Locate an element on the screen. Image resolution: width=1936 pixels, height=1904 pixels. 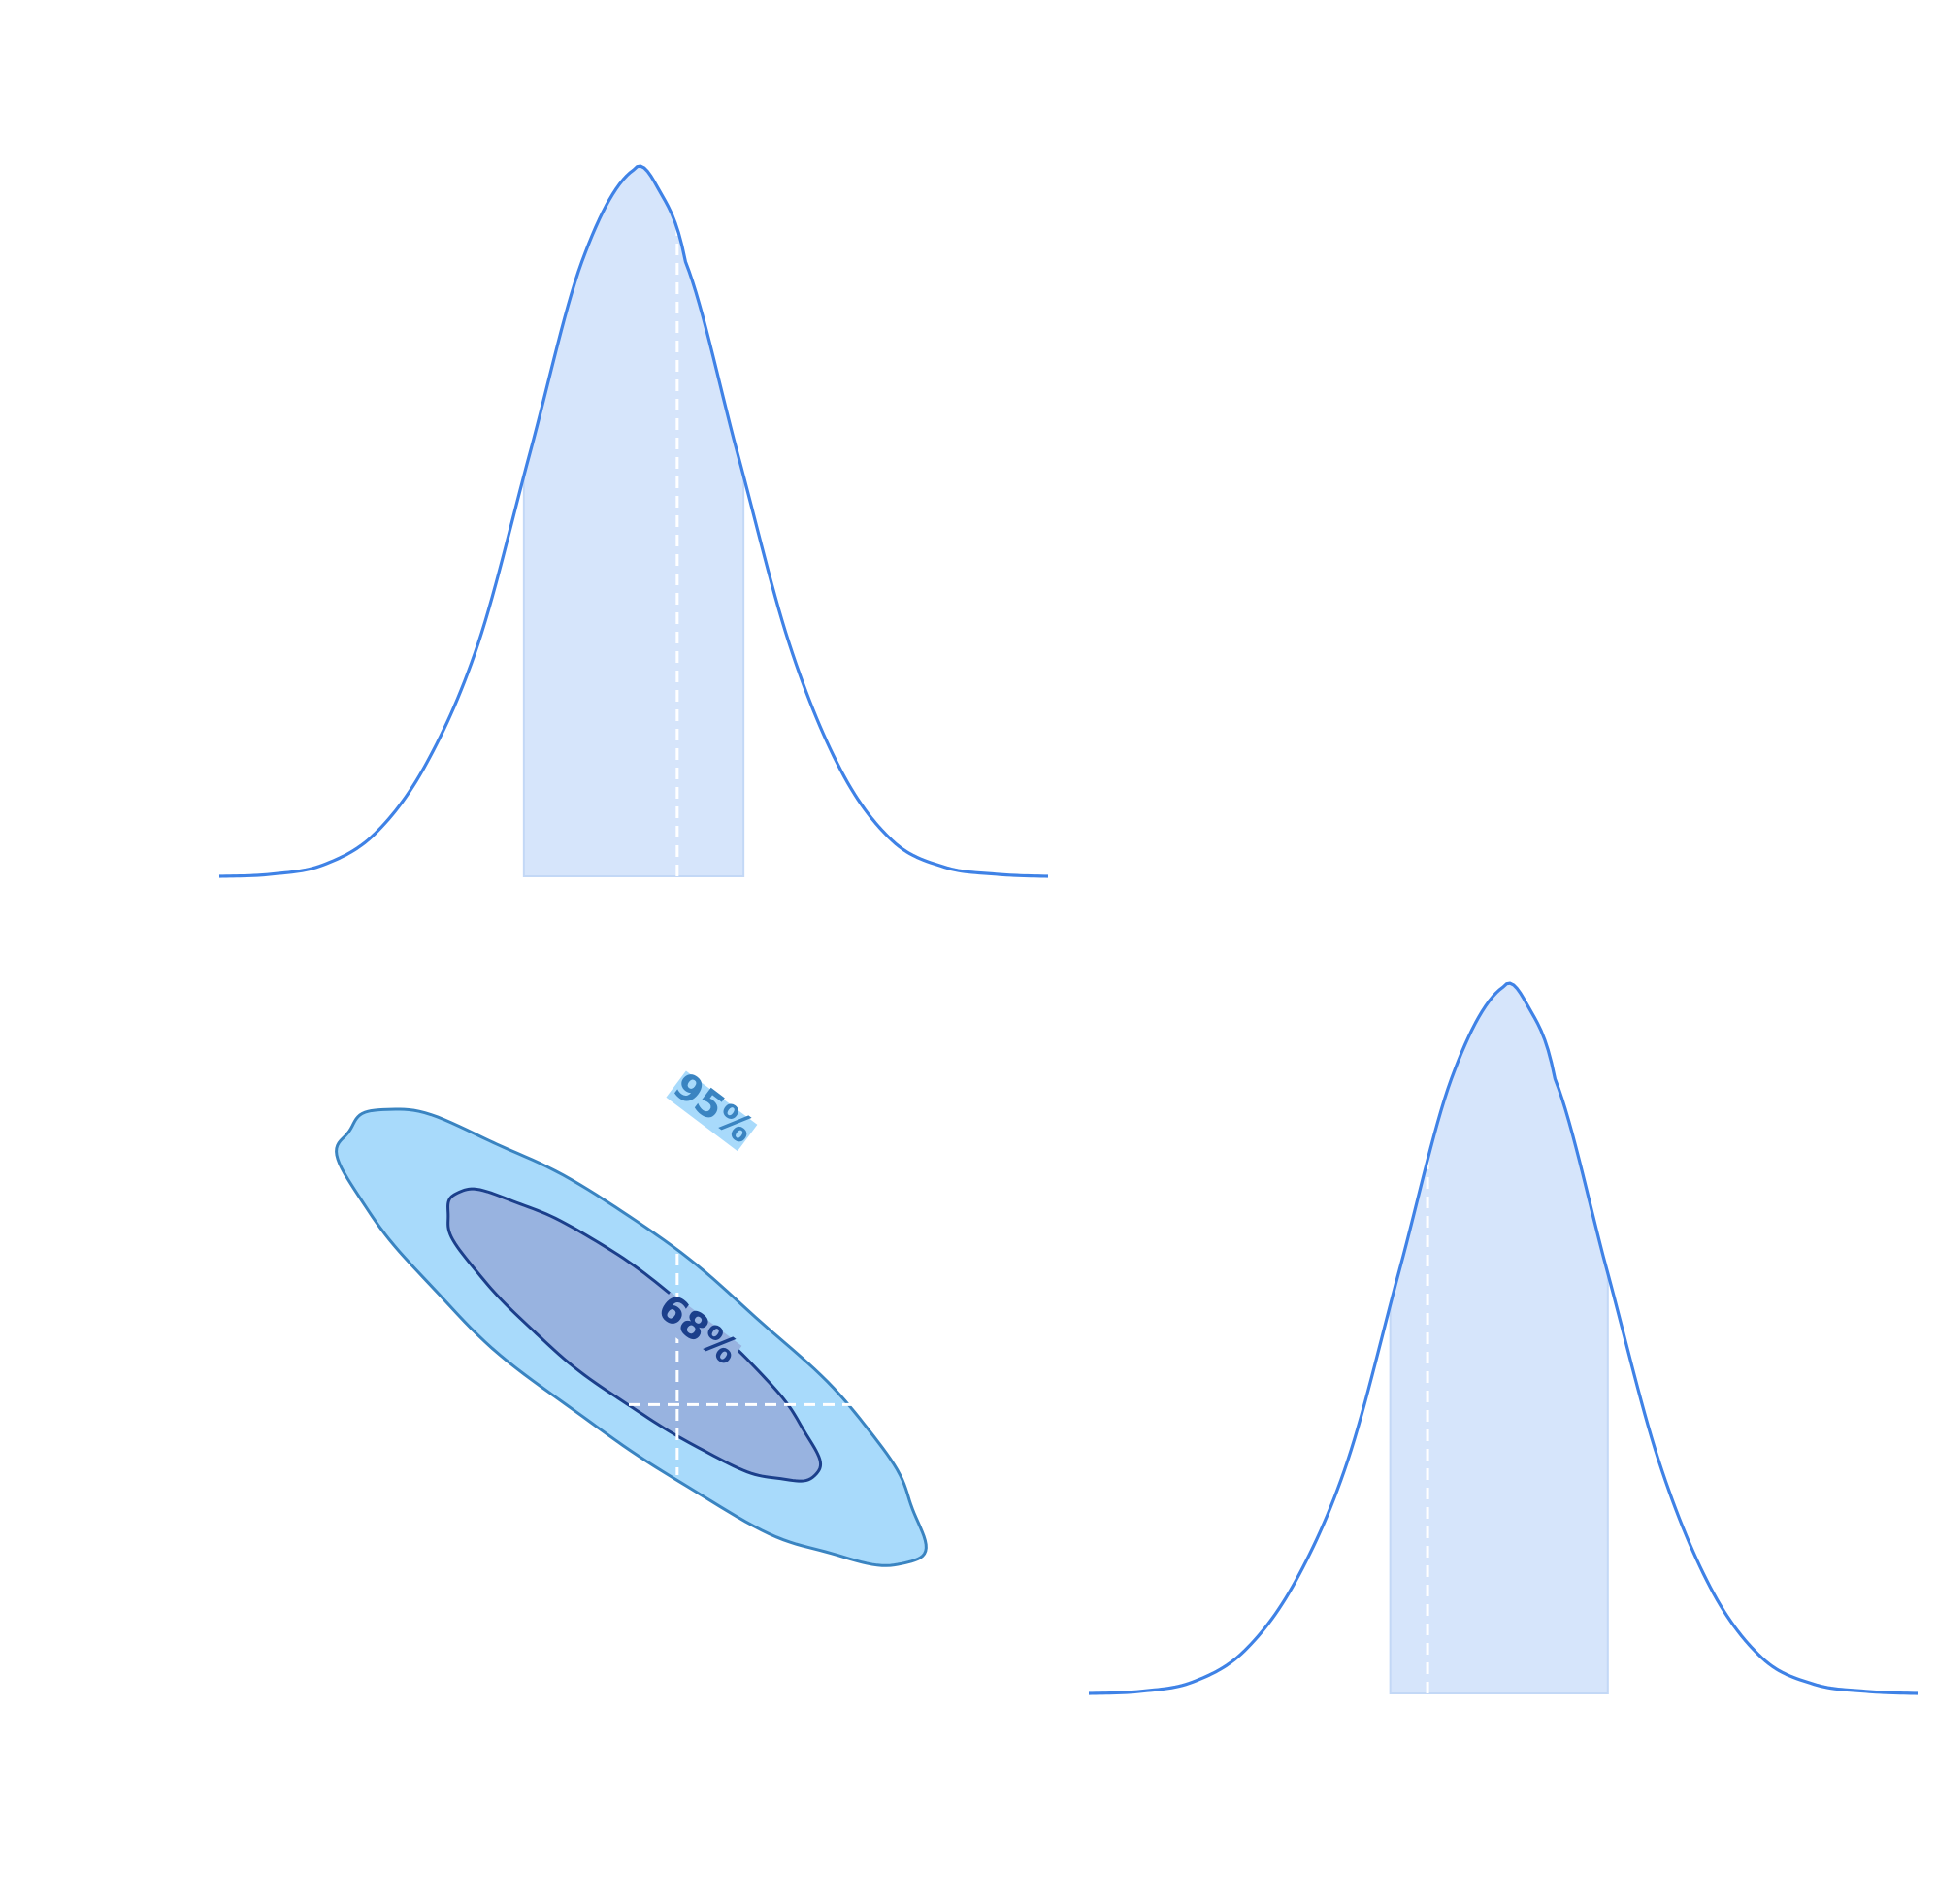
param-2-credible-band is located at coordinates (1499, 1338).